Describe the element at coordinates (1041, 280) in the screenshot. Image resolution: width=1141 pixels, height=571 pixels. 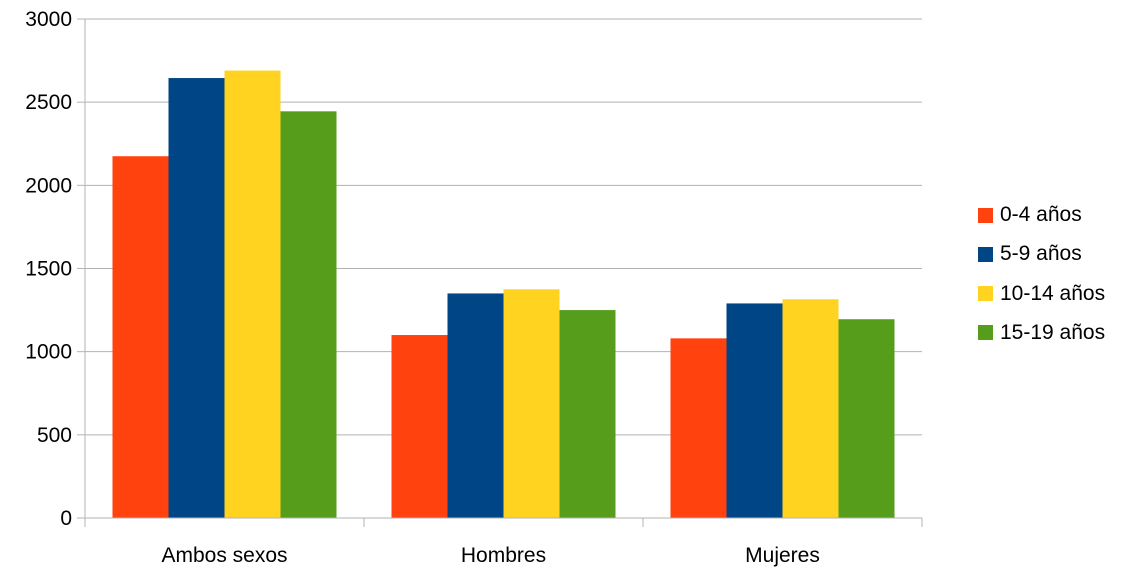
I see `legend: 0-4 años 5-9 años 10-14 años 15-19 años` at that location.